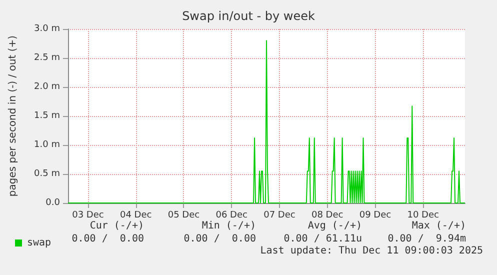  What do you see at coordinates (335, 226) in the screenshot?
I see `text: Avg (-/+)` at bounding box center [335, 226].